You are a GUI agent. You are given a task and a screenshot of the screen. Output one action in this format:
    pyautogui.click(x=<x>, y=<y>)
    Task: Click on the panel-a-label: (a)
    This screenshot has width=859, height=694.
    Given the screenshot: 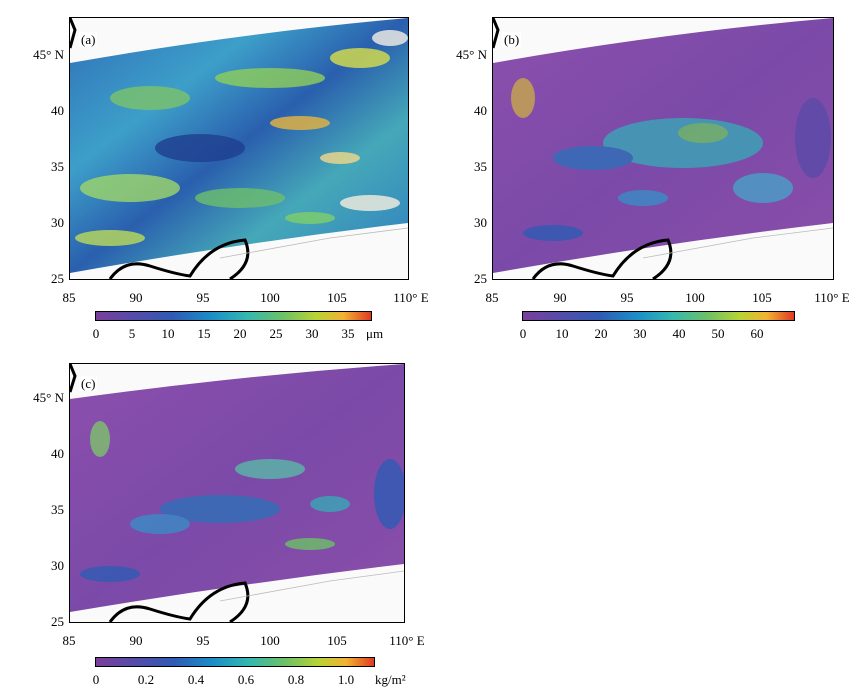 What is the action you would take?
    pyautogui.click(x=88, y=39)
    